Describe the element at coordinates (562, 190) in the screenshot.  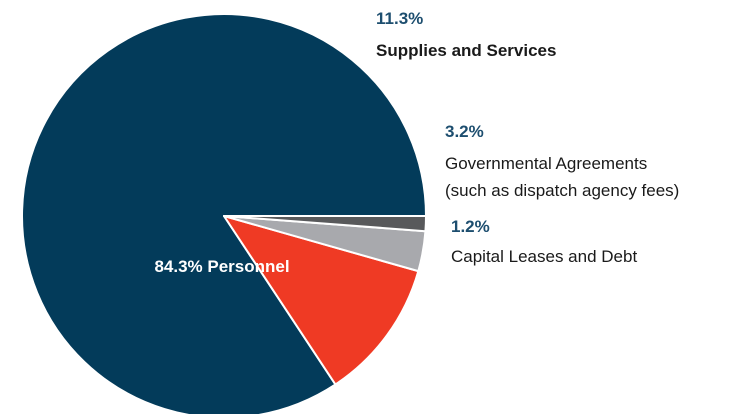
I see `slice-label-agreements-line2: (such as dispatch agency fees)` at that location.